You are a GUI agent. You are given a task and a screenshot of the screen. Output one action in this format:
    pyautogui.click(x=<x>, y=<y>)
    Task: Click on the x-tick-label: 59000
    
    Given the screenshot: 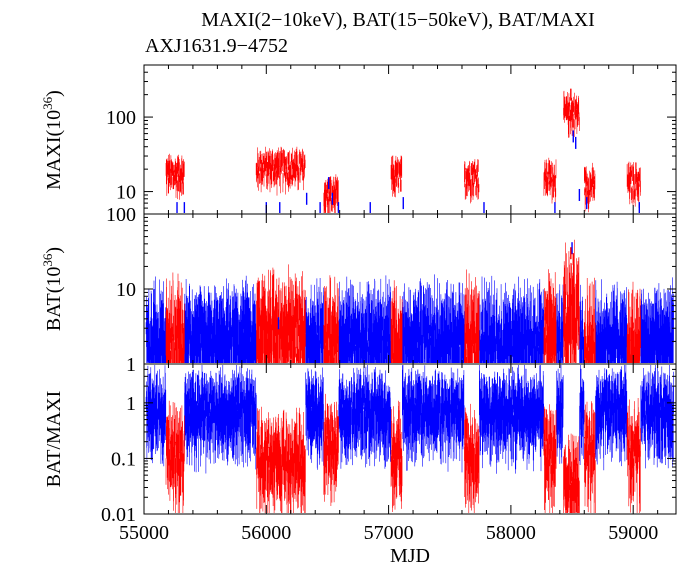 What is the action you would take?
    pyautogui.click(x=633, y=533)
    